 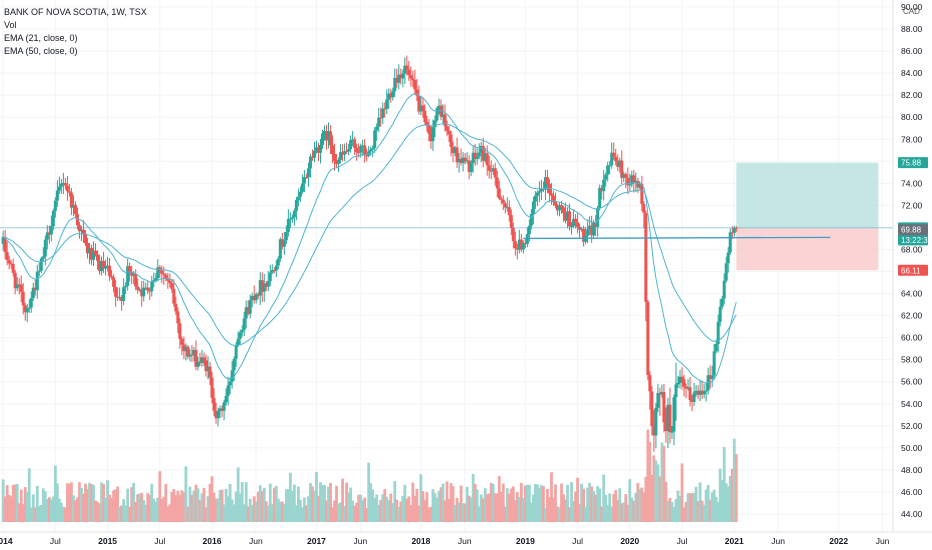 I want to click on target-zone, so click(x=807, y=195).